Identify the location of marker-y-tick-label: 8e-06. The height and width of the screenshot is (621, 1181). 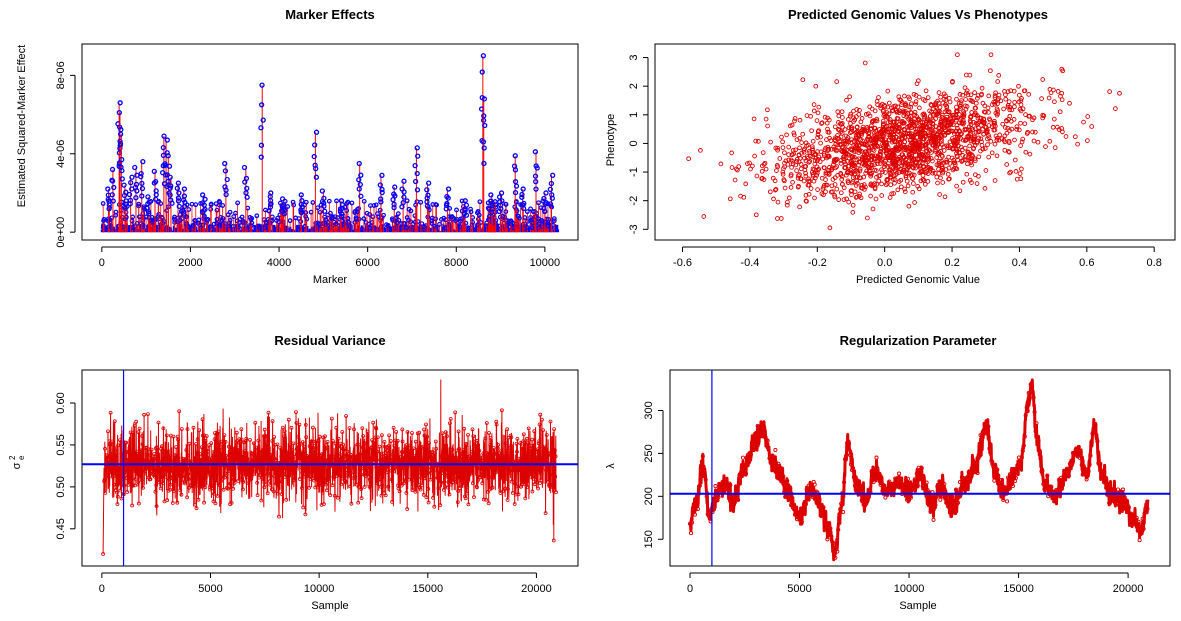
(61, 75).